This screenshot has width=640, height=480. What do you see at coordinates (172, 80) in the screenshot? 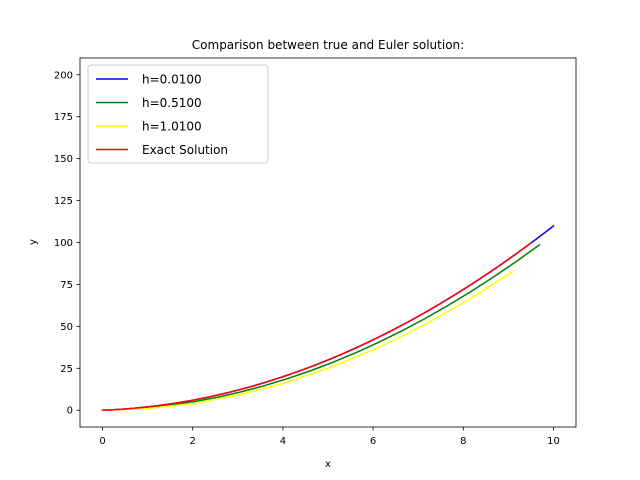
I see `legend-label-0: h=0.0100` at bounding box center [172, 80].